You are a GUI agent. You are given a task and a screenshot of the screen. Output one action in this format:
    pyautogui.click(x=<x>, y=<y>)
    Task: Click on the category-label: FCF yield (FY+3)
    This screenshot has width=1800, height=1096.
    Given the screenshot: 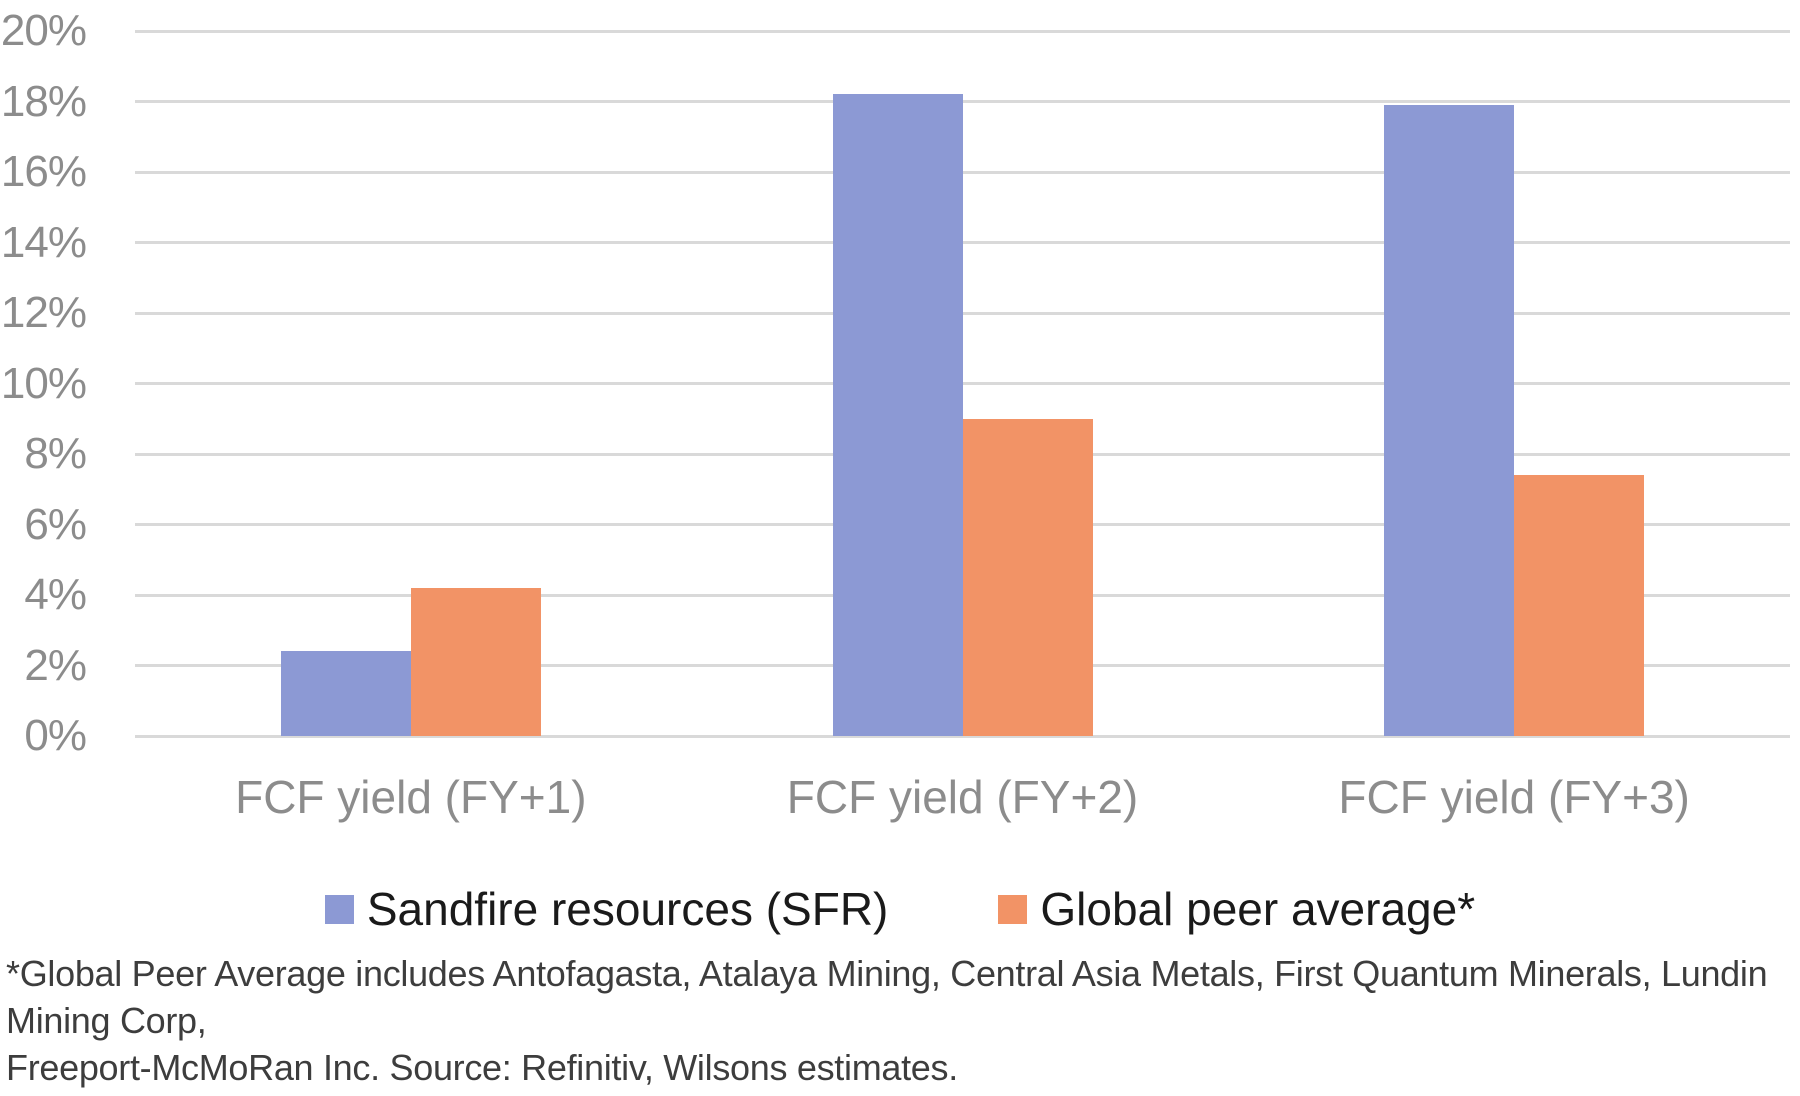 What is the action you would take?
    pyautogui.click(x=1514, y=797)
    